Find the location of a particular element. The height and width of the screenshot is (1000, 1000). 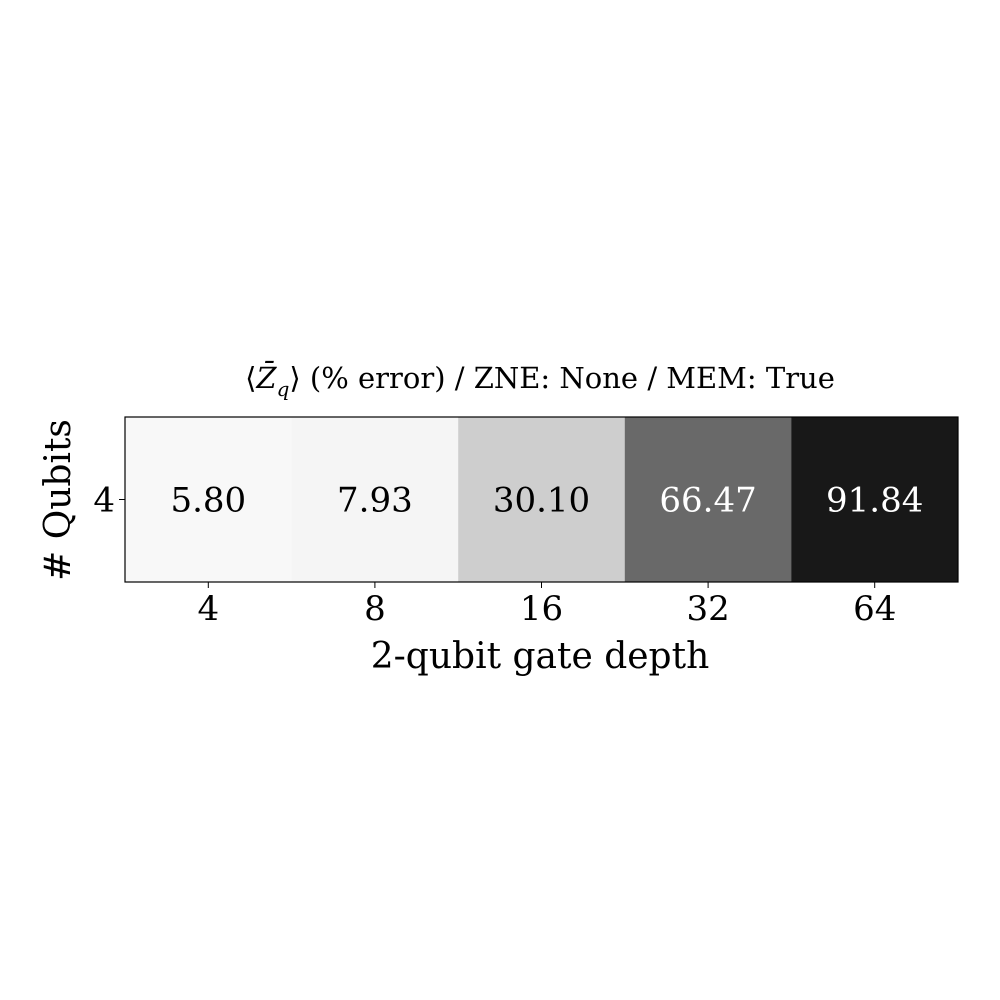

x-tick-label: 16 is located at coordinates (541, 609).